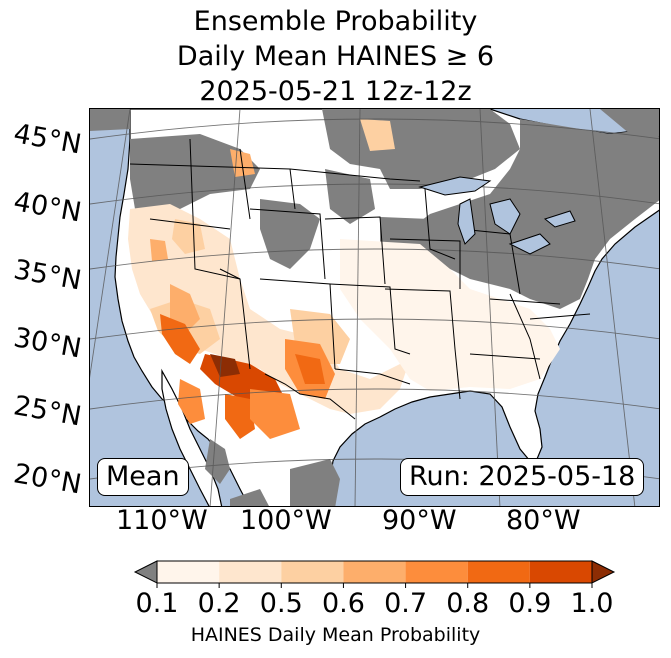 The width and height of the screenshot is (671, 658). I want to click on colorbar-border, so click(374, 572).